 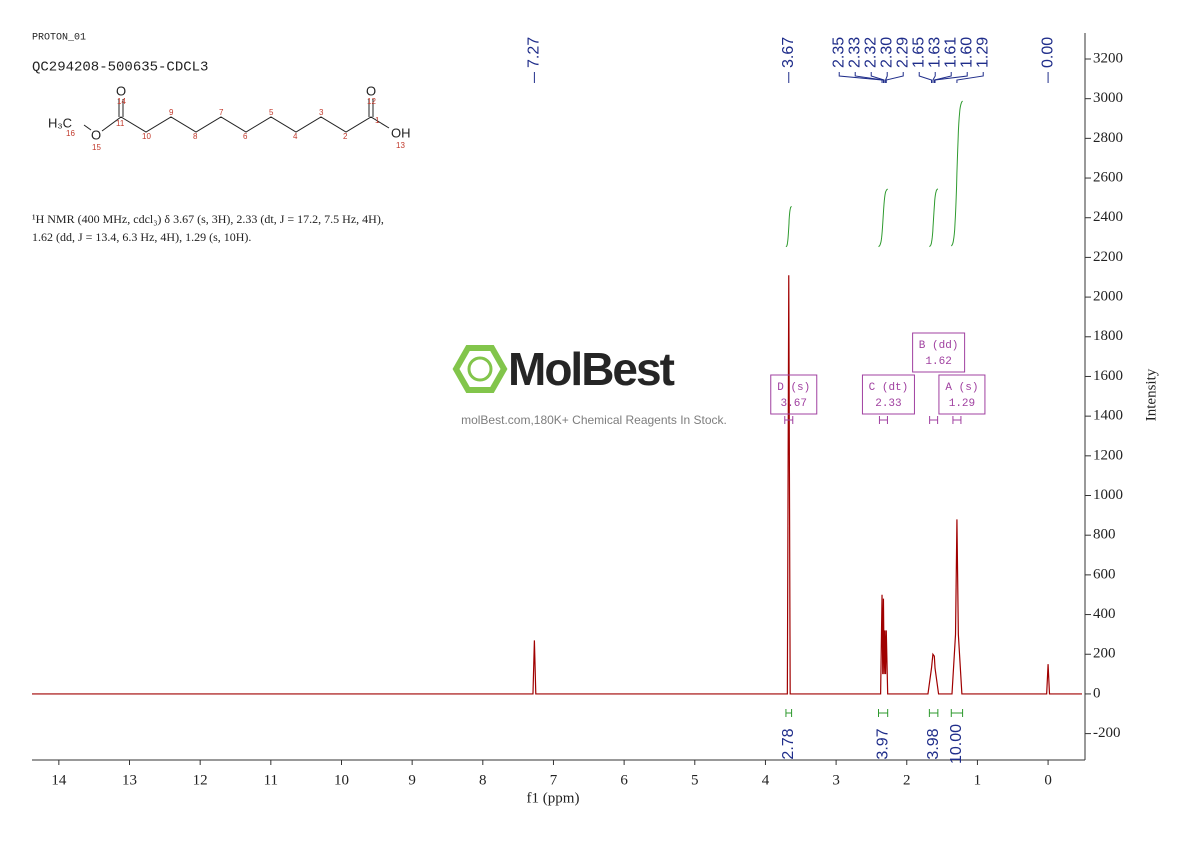 I want to click on x-tick-label: 6, so click(x=624, y=780).